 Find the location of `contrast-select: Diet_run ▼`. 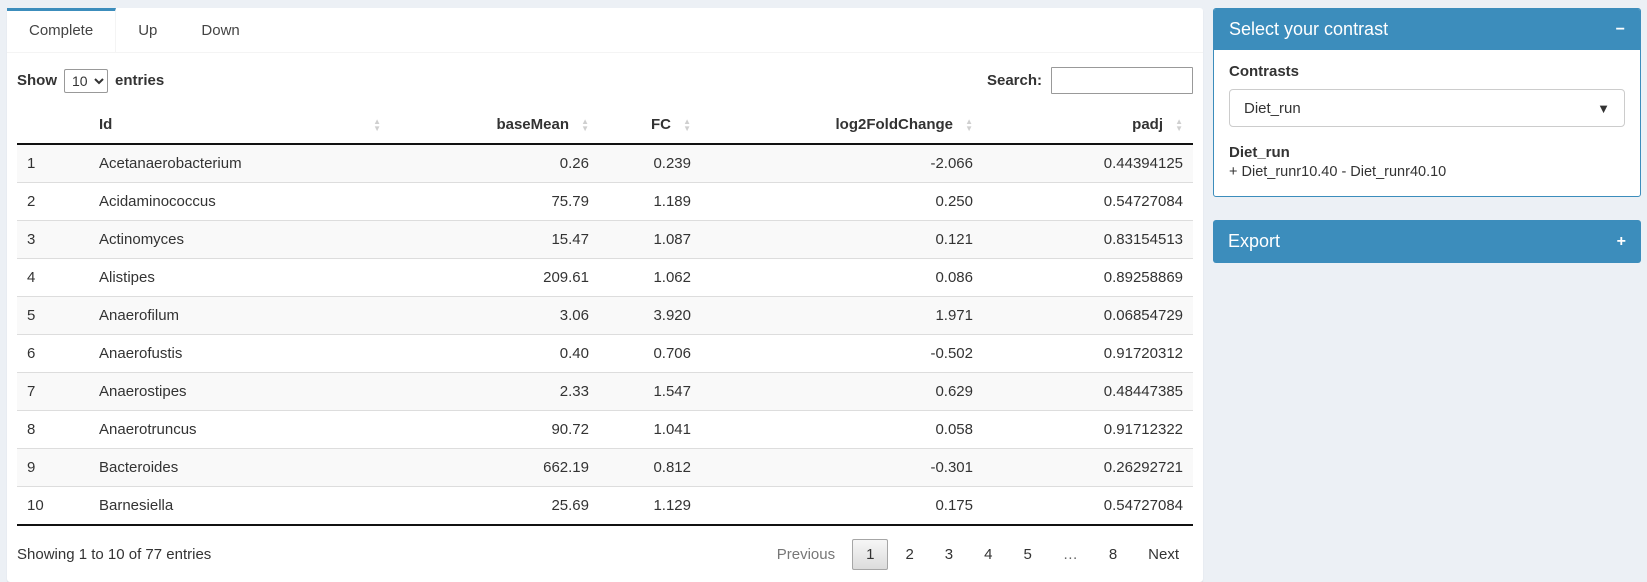

contrast-select: Diet_run ▼ is located at coordinates (1427, 108).